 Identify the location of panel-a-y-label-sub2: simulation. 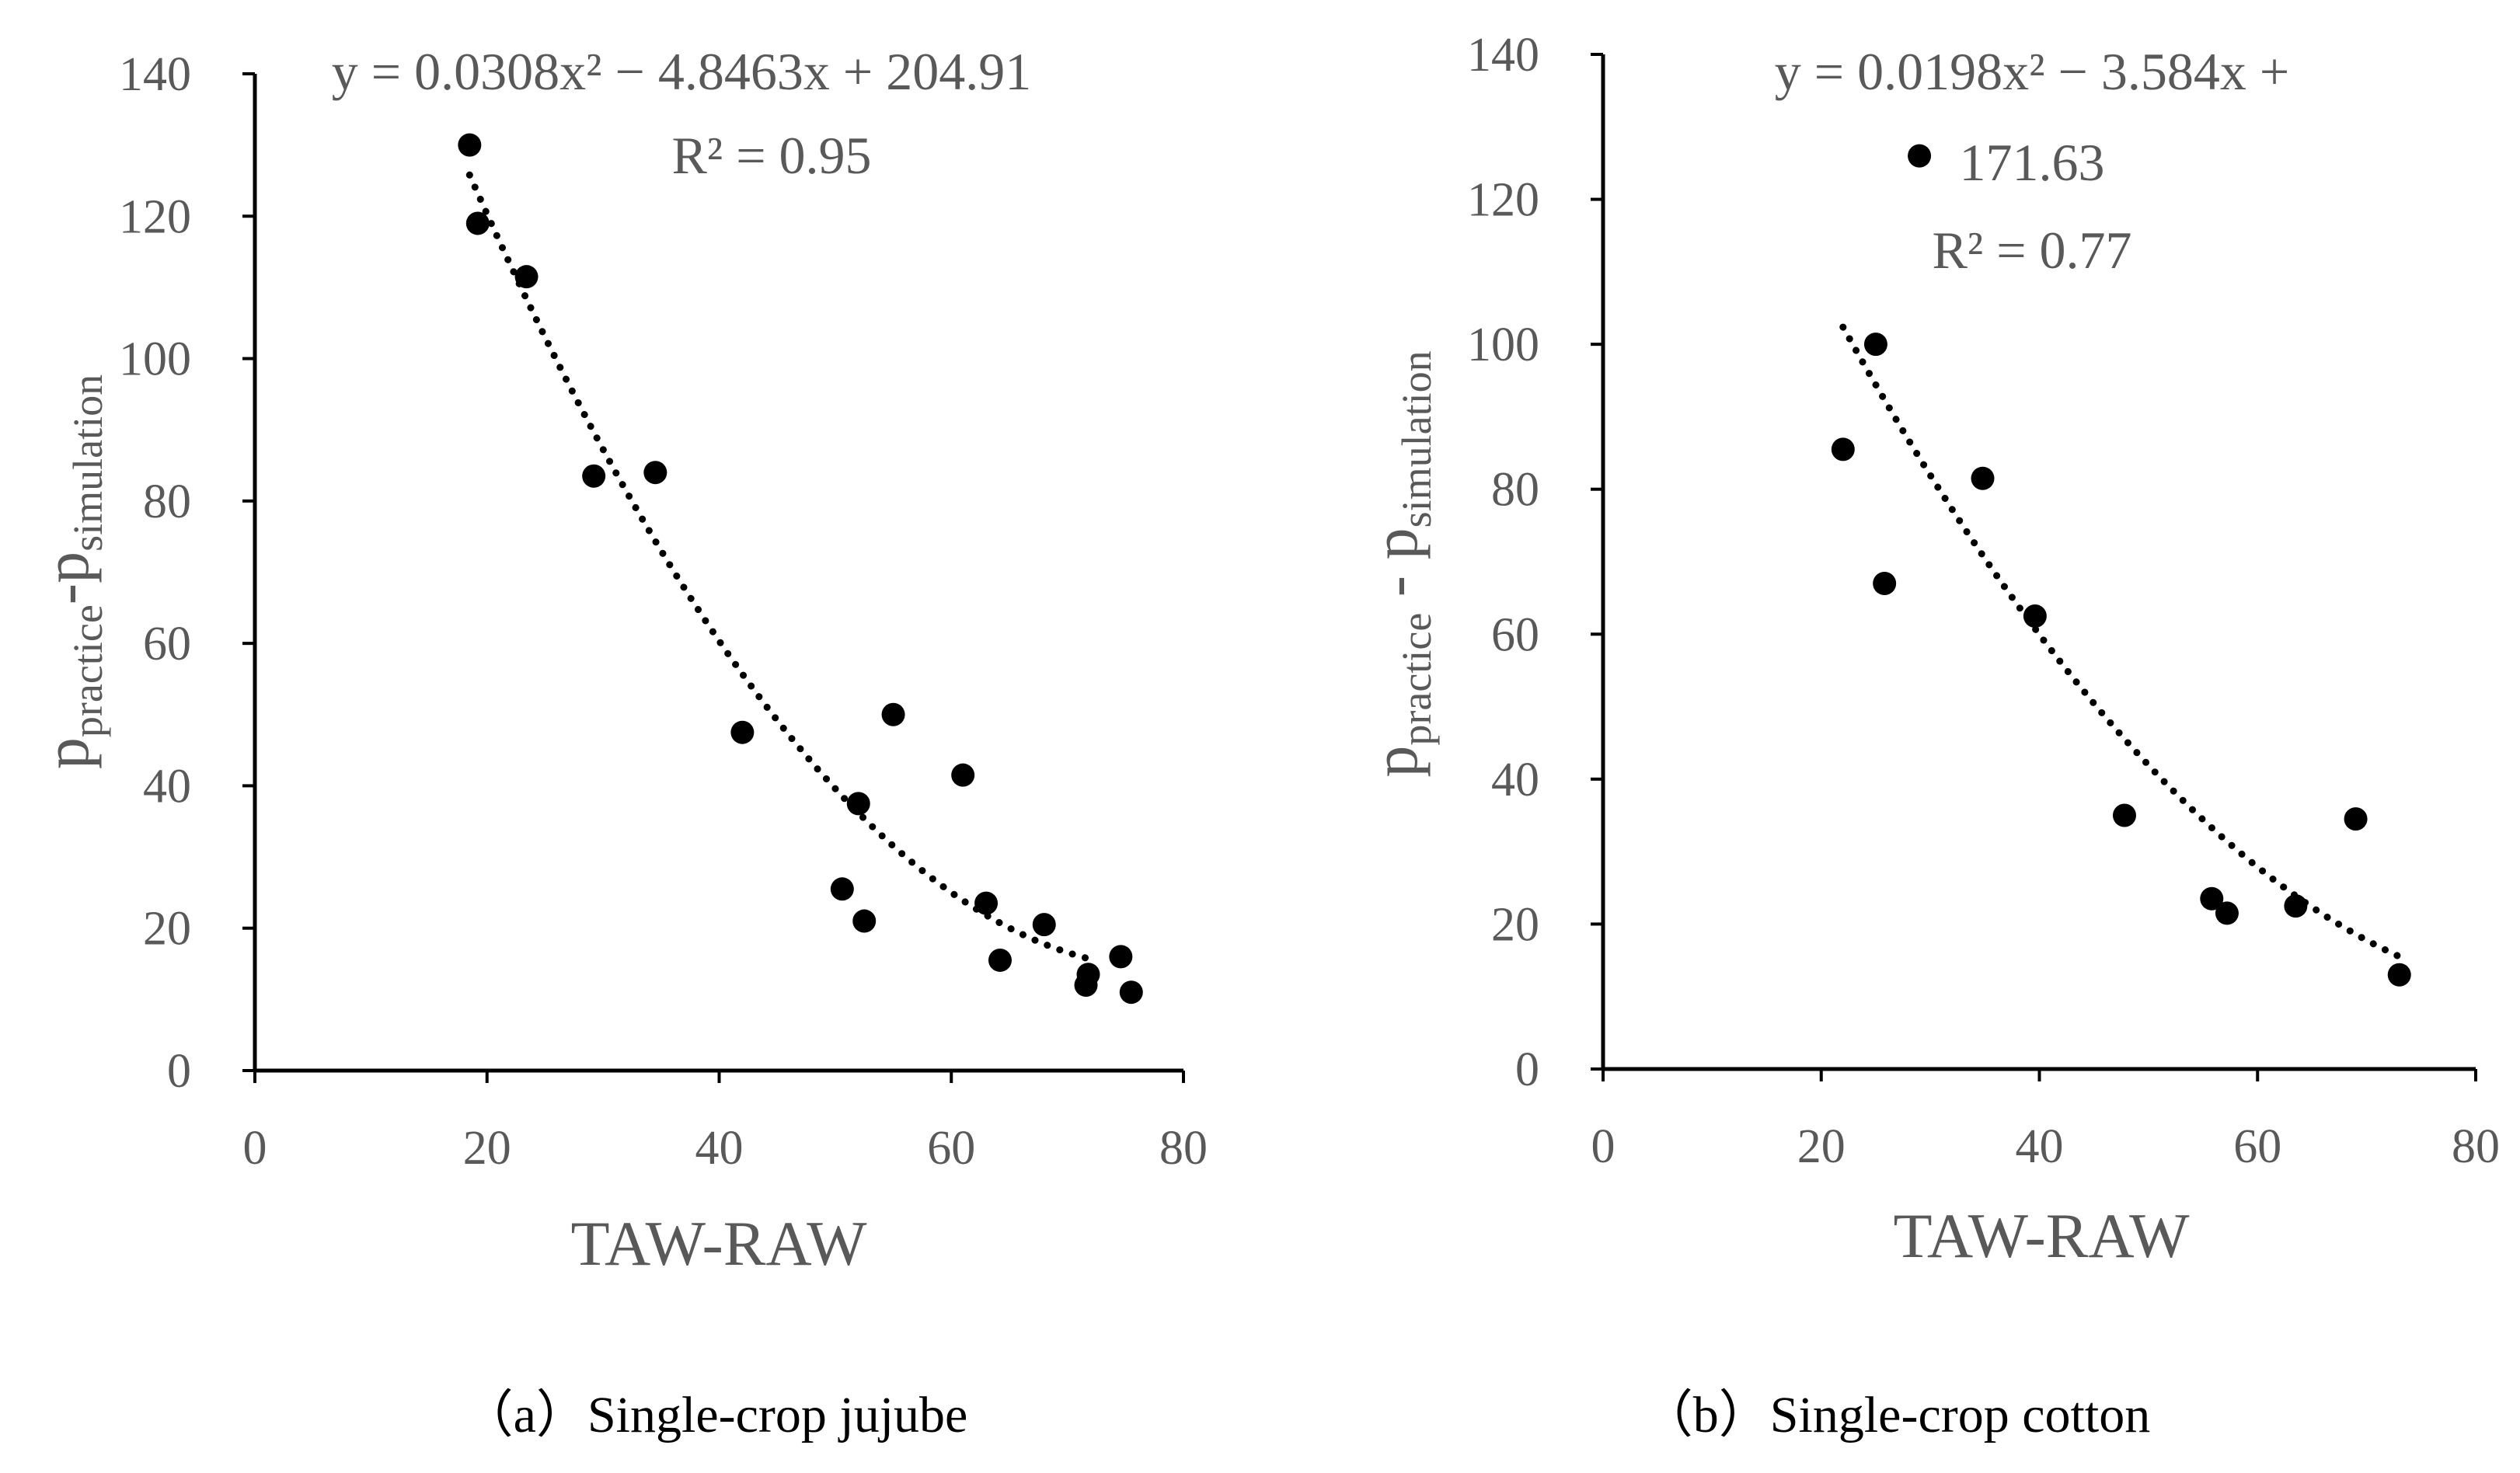
(87, 463).